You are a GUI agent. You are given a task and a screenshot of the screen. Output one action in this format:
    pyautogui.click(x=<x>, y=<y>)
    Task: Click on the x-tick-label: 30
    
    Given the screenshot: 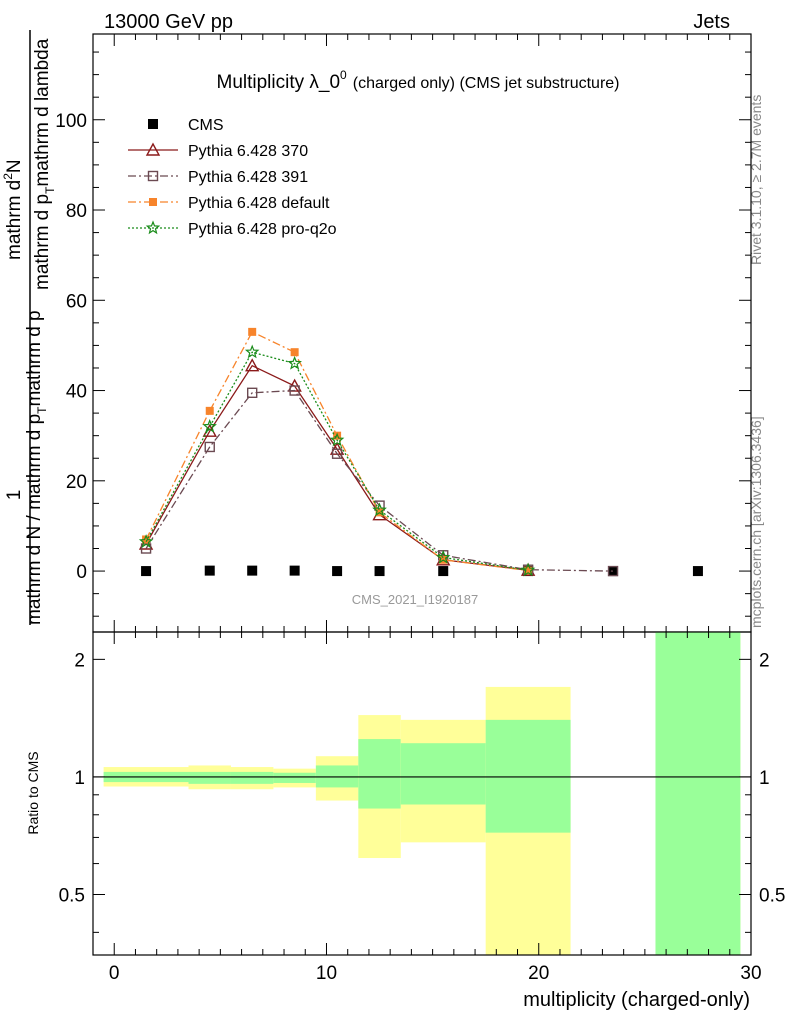 What is the action you would take?
    pyautogui.click(x=750, y=973)
    